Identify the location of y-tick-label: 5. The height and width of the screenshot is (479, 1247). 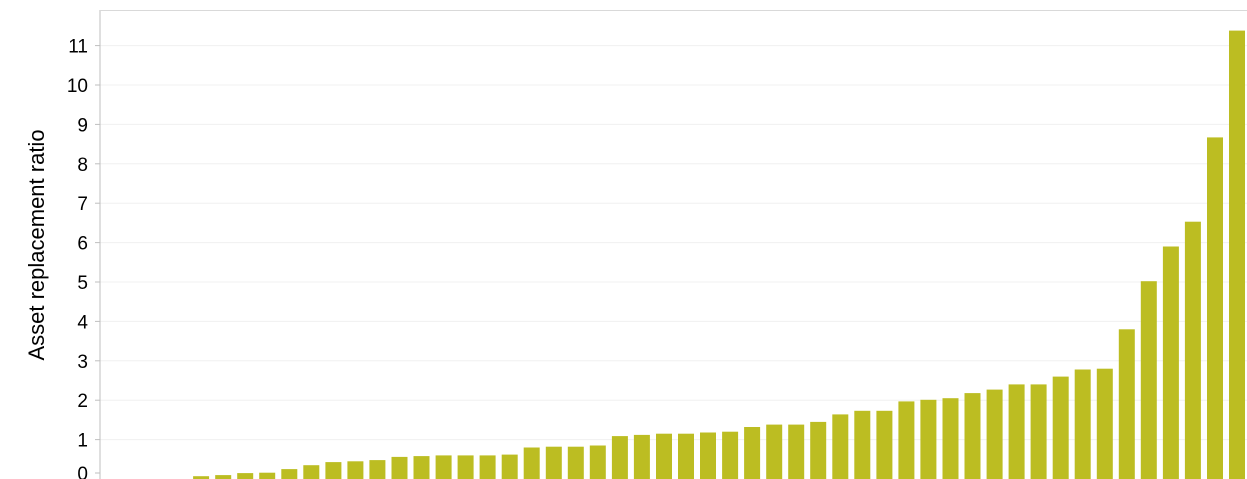
(82, 283).